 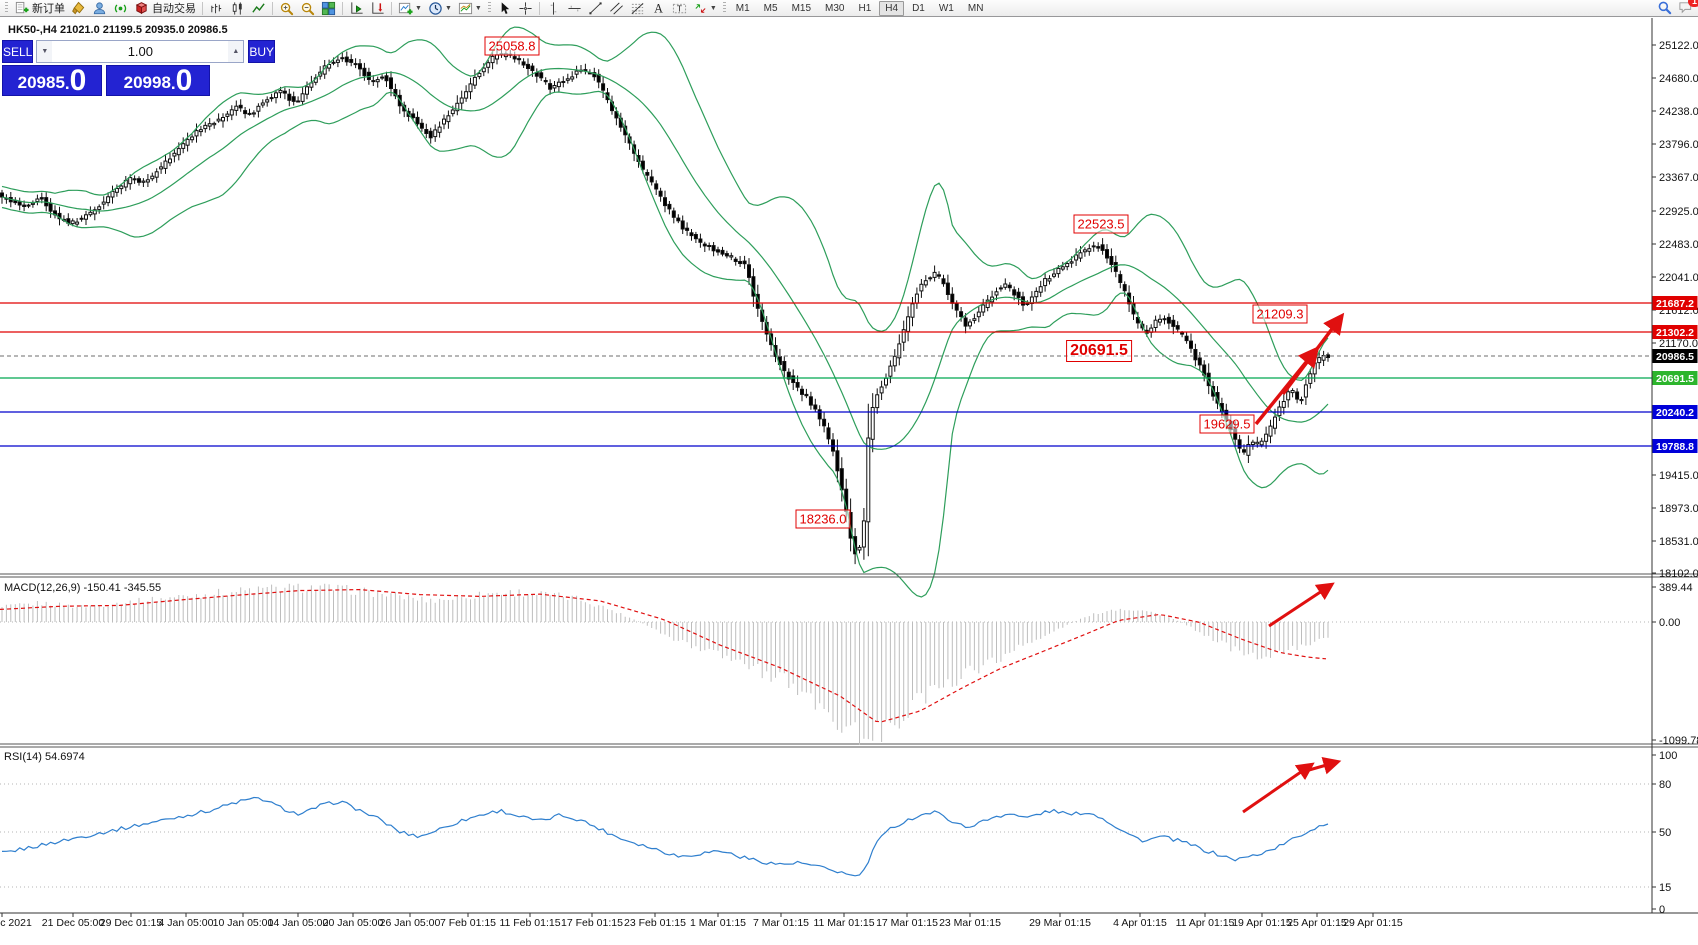 What do you see at coordinates (865, 8) in the screenshot?
I see `timeframe-h1-button: H1` at bounding box center [865, 8].